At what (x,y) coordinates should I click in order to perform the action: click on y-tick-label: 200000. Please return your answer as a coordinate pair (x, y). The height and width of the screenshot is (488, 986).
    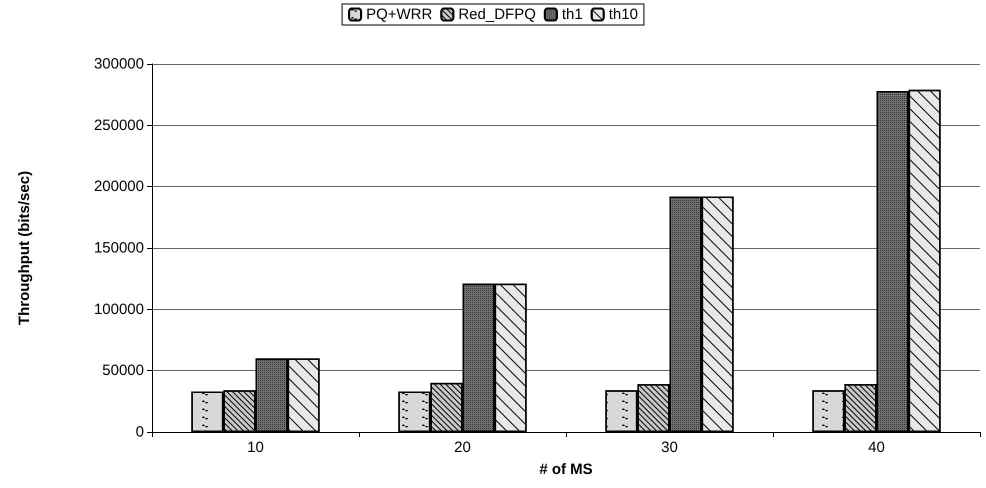
    Looking at the image, I should click on (119, 187).